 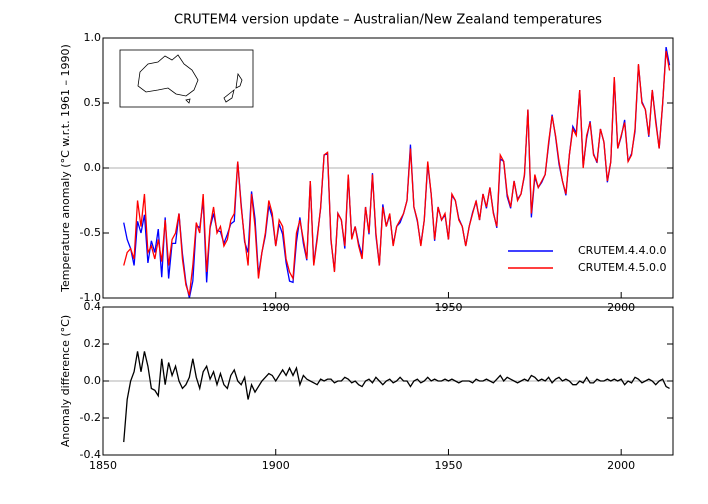 I want to click on x-tick-label: 1850, so click(x=103, y=465).